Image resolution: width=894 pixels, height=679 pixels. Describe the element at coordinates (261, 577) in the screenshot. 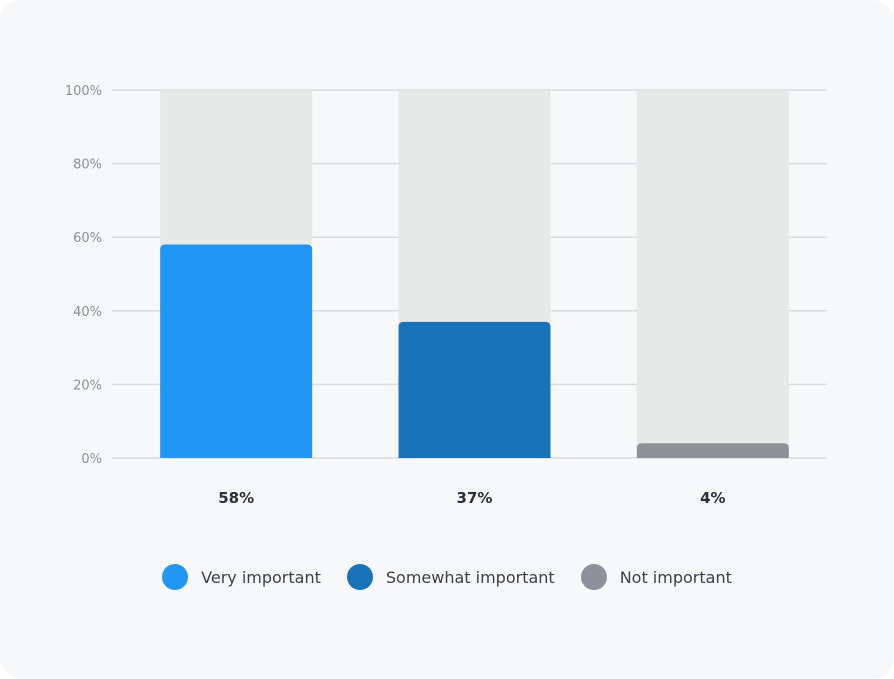

I see `legend-label: Very important` at that location.